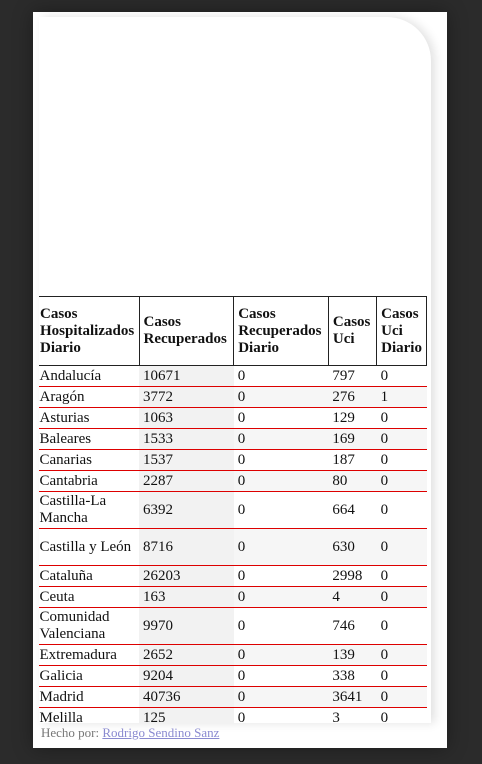 The image size is (482, 764). Describe the element at coordinates (186, 576) in the screenshot. I see `cell-recuperados: 26203` at that location.